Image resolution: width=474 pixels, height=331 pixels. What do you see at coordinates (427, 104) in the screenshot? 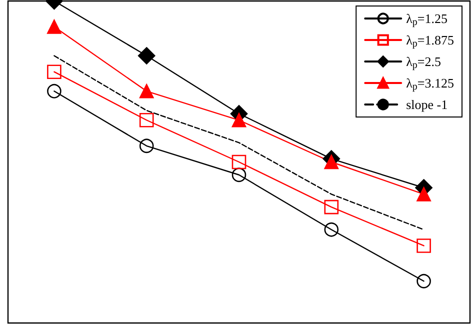
I see `legend-label: slope -1` at bounding box center [427, 104].